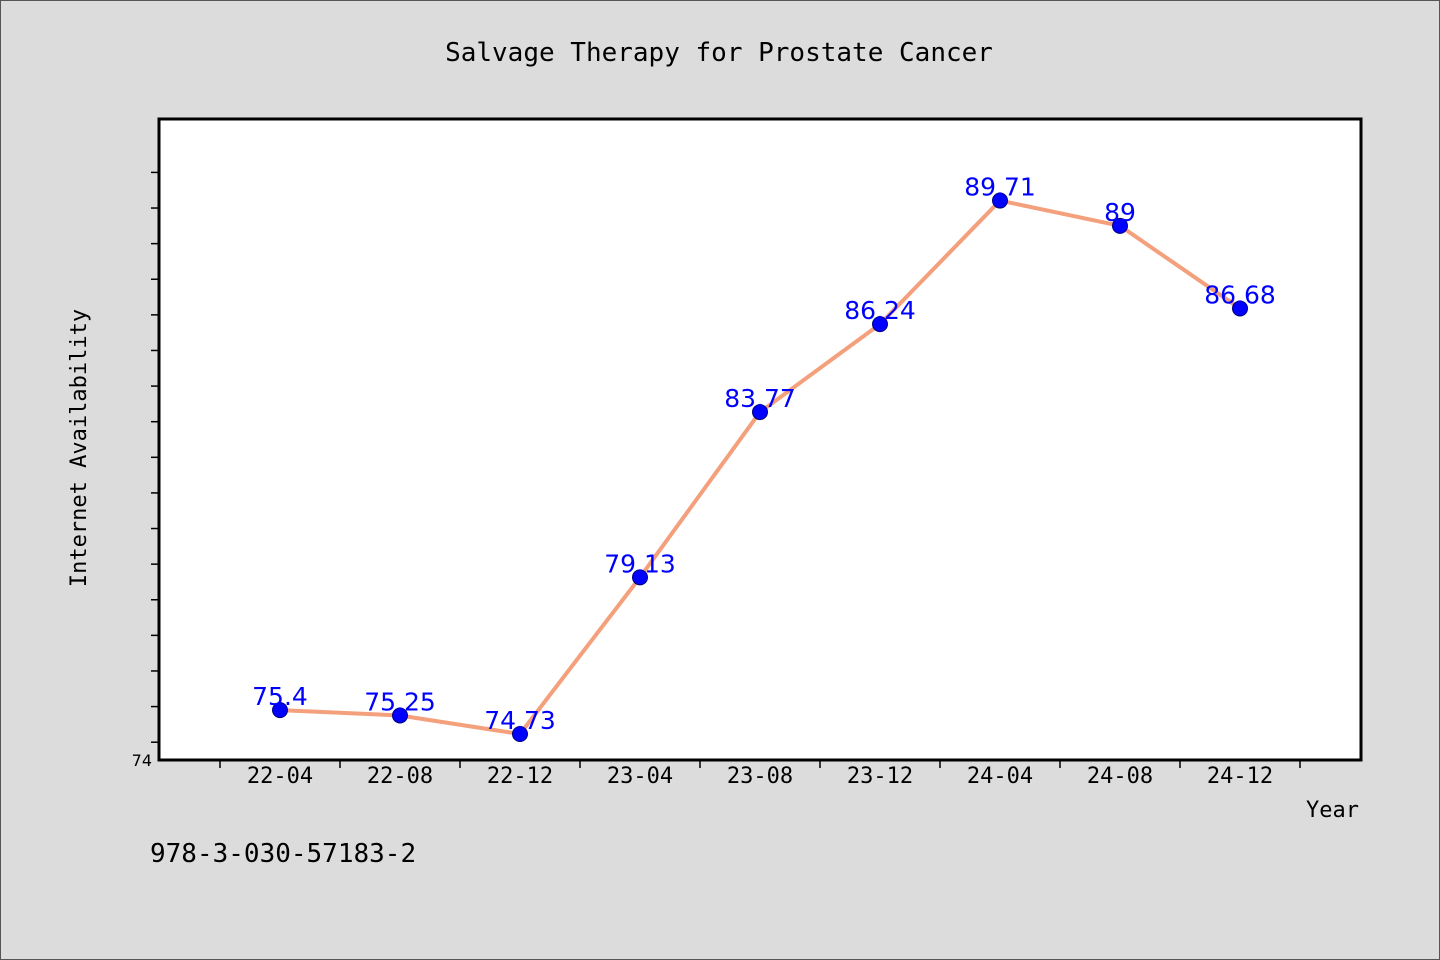 This screenshot has height=960, width=1440. I want to click on data-label: 74.73, so click(520, 720).